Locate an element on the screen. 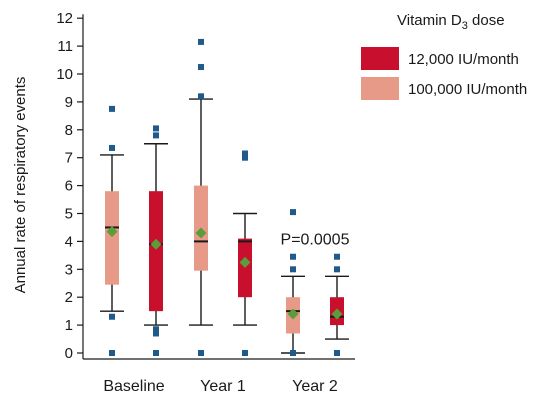  y-tick-label-1: 1 is located at coordinates (69, 325).